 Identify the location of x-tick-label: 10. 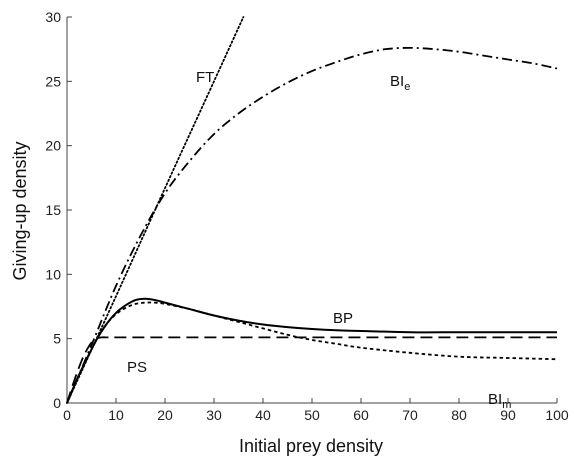
(116, 415).